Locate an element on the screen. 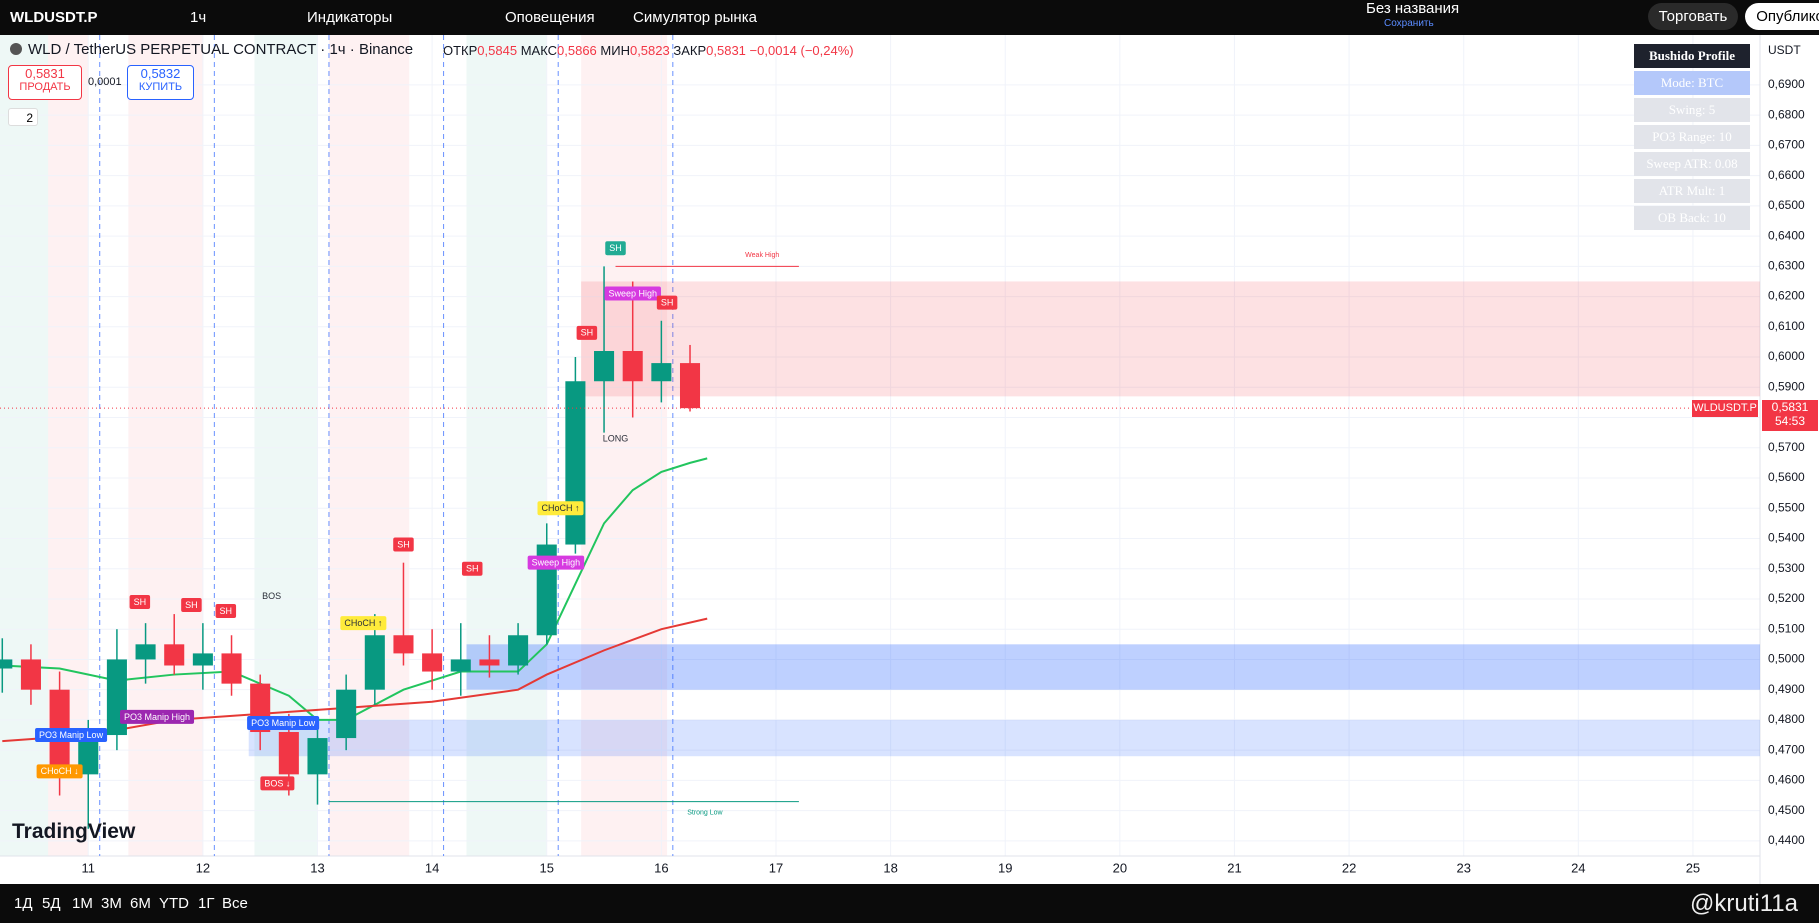 The width and height of the screenshot is (1819, 923). spread: 0,0001 is located at coordinates (105, 82).